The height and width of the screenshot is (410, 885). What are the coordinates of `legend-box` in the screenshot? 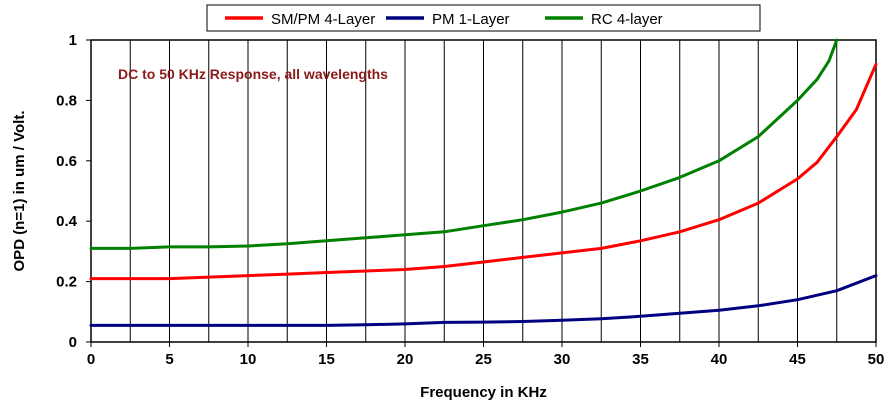 It's located at (483, 18).